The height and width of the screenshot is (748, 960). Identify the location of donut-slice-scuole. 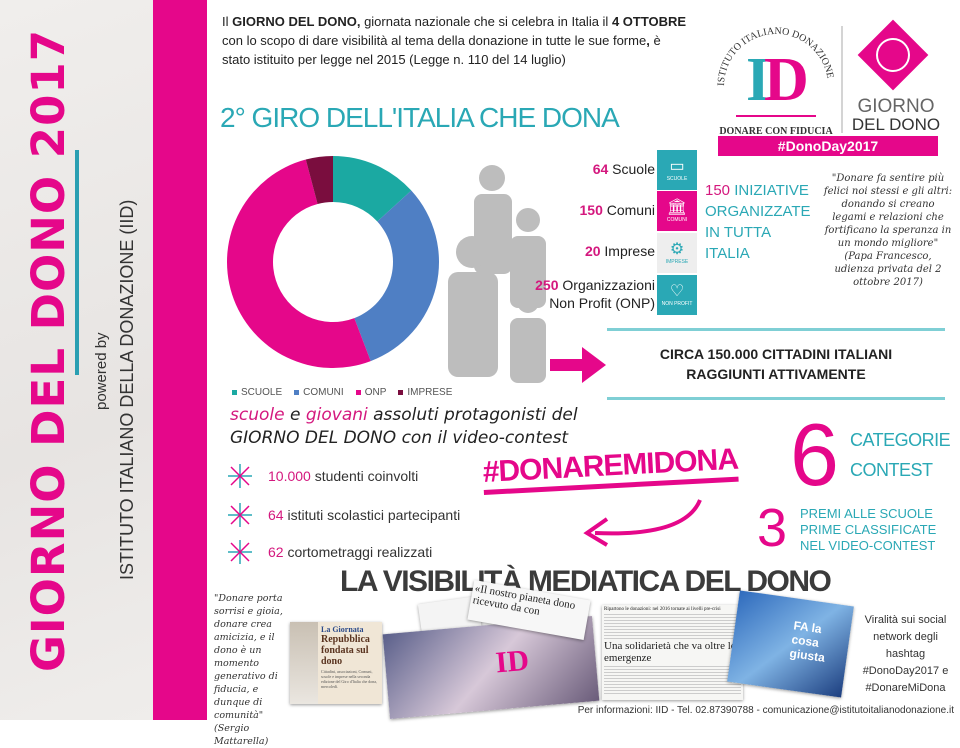
(372, 189).